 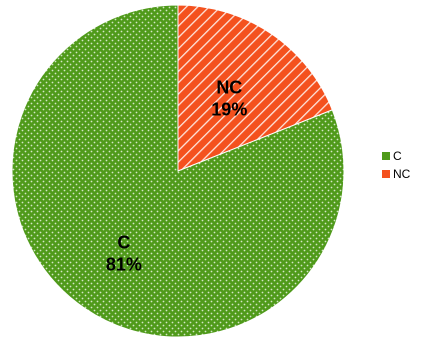 I want to click on legend-item-nc: NC, so click(x=396, y=174).